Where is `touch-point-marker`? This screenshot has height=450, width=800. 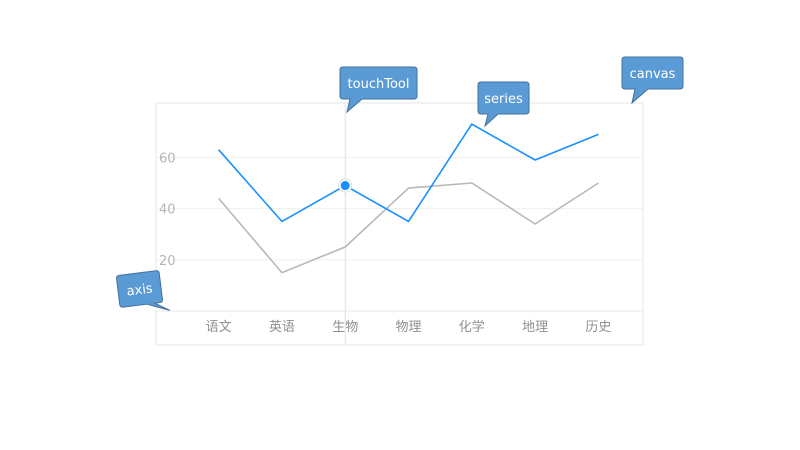 touch-point-marker is located at coordinates (345, 185).